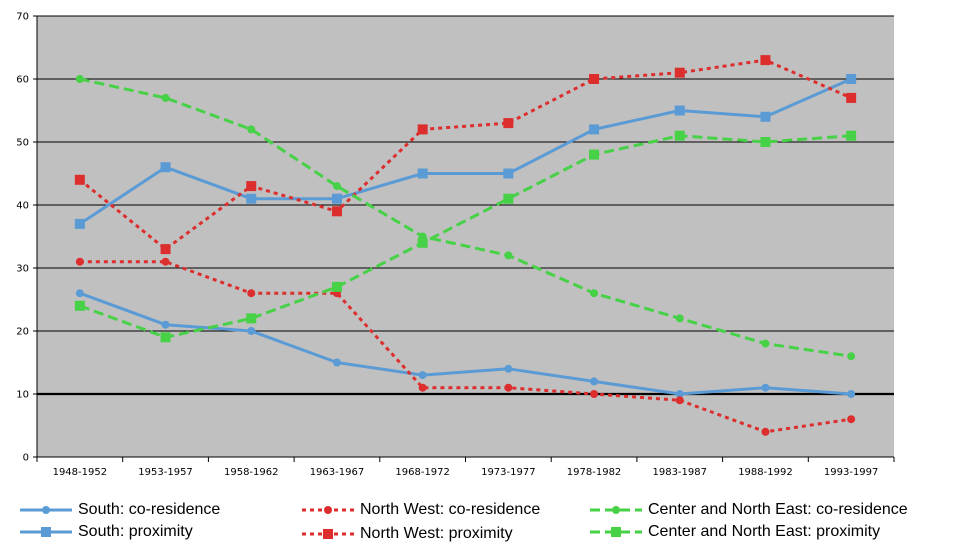 This screenshot has width=954, height=544. What do you see at coordinates (149, 509) in the screenshot?
I see `legend-label: South: co-residence` at bounding box center [149, 509].